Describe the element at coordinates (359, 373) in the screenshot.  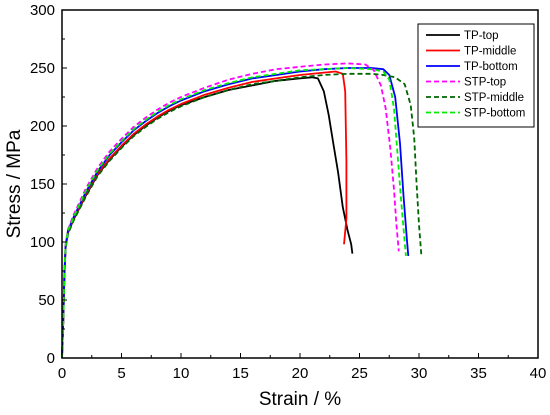
I see `x-tick-label: 25` at that location.